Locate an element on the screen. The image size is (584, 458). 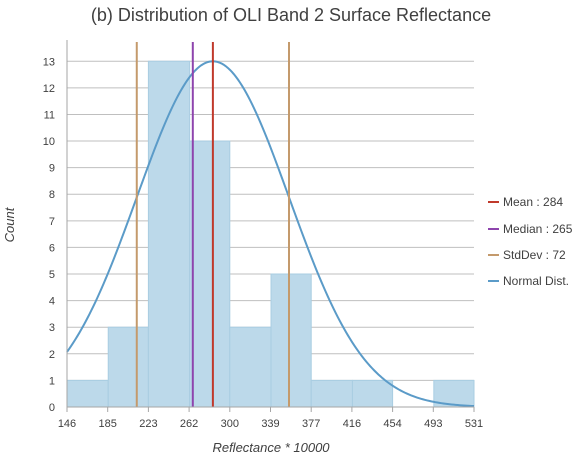
y-tick-label: 9 is located at coordinates (52, 169).